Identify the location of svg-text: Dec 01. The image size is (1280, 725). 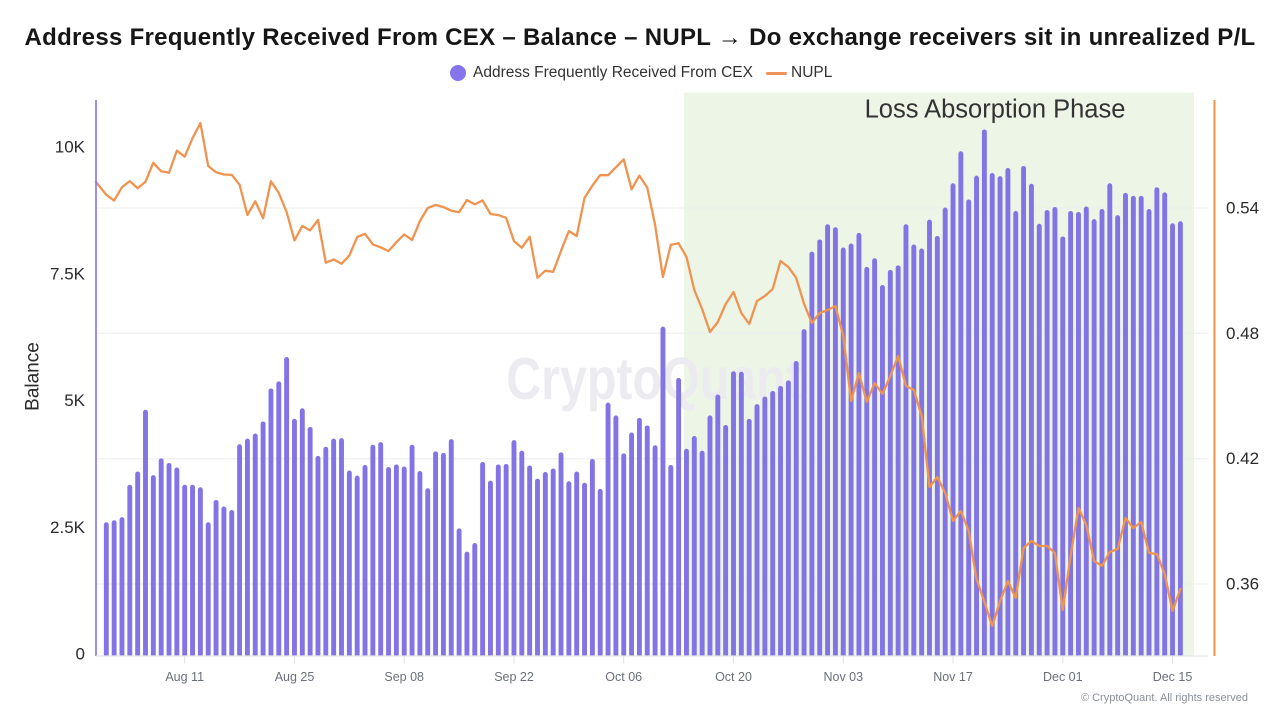
(1063, 677).